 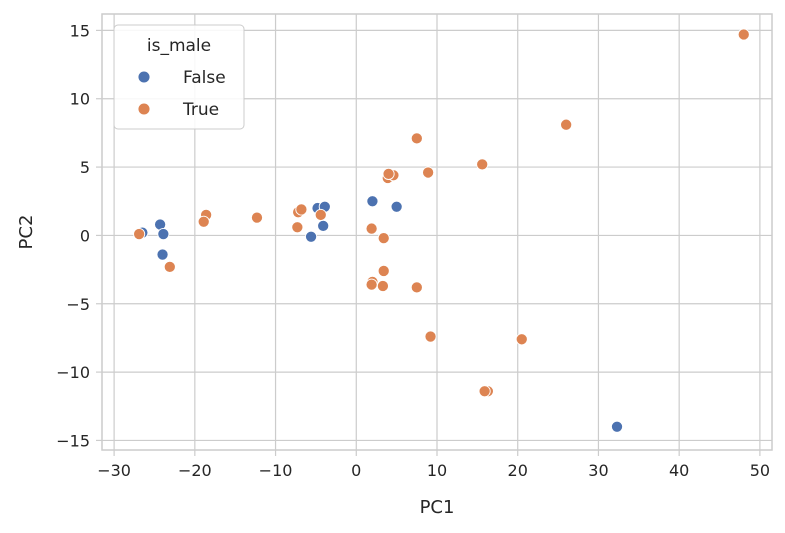 What do you see at coordinates (181, 94) in the screenshot?
I see `legend-items: False True` at bounding box center [181, 94].